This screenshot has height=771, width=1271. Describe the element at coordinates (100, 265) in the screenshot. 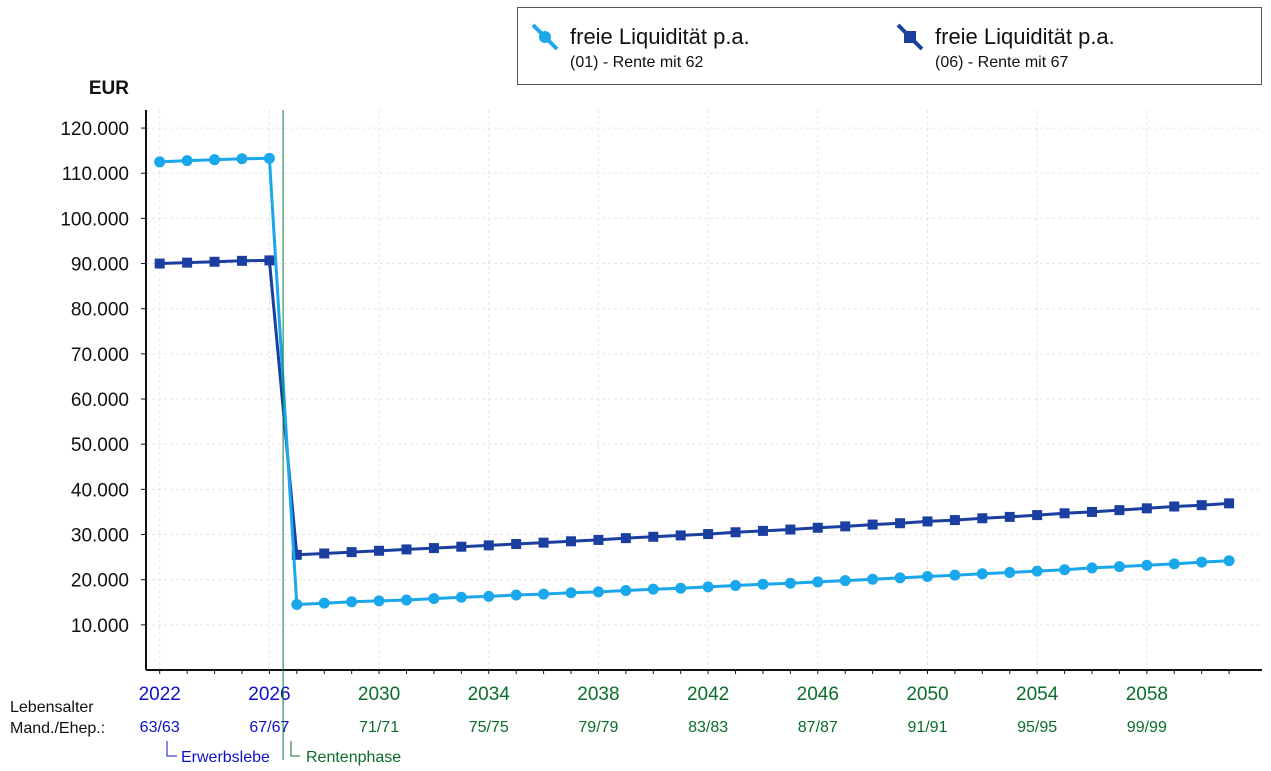

I see `y-tick-label: 90.000` at that location.